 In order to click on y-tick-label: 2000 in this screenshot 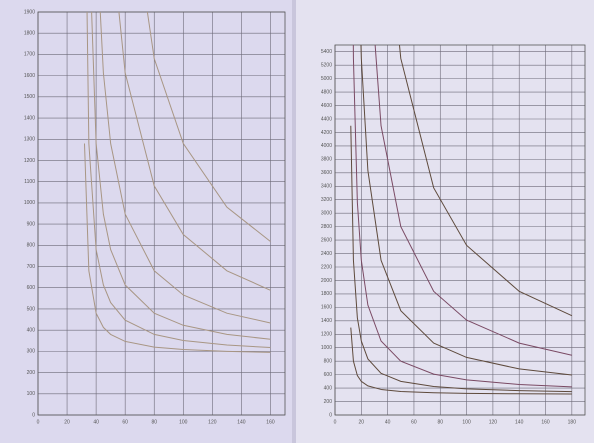, I will do `click(326, 281)`.